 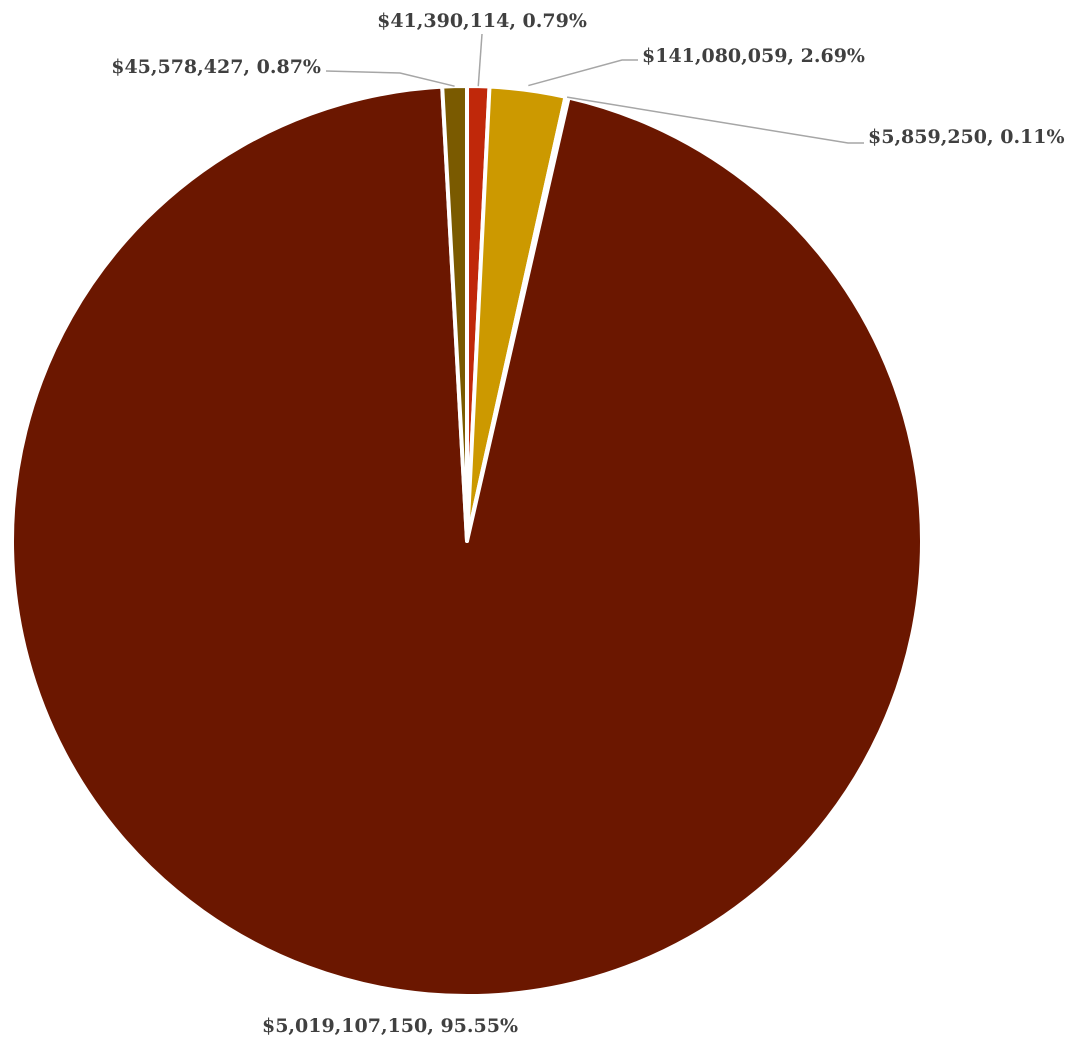 I want to click on slice-label-2: $141,080,059, 2.69%, so click(x=753, y=56).